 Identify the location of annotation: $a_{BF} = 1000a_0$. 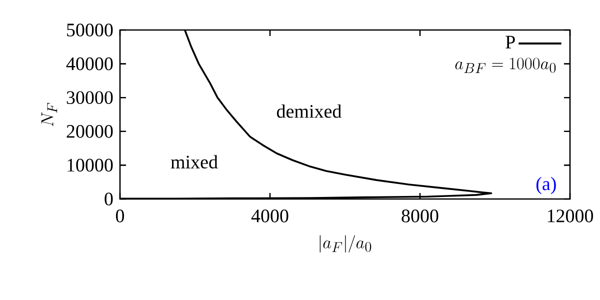
(505, 66).